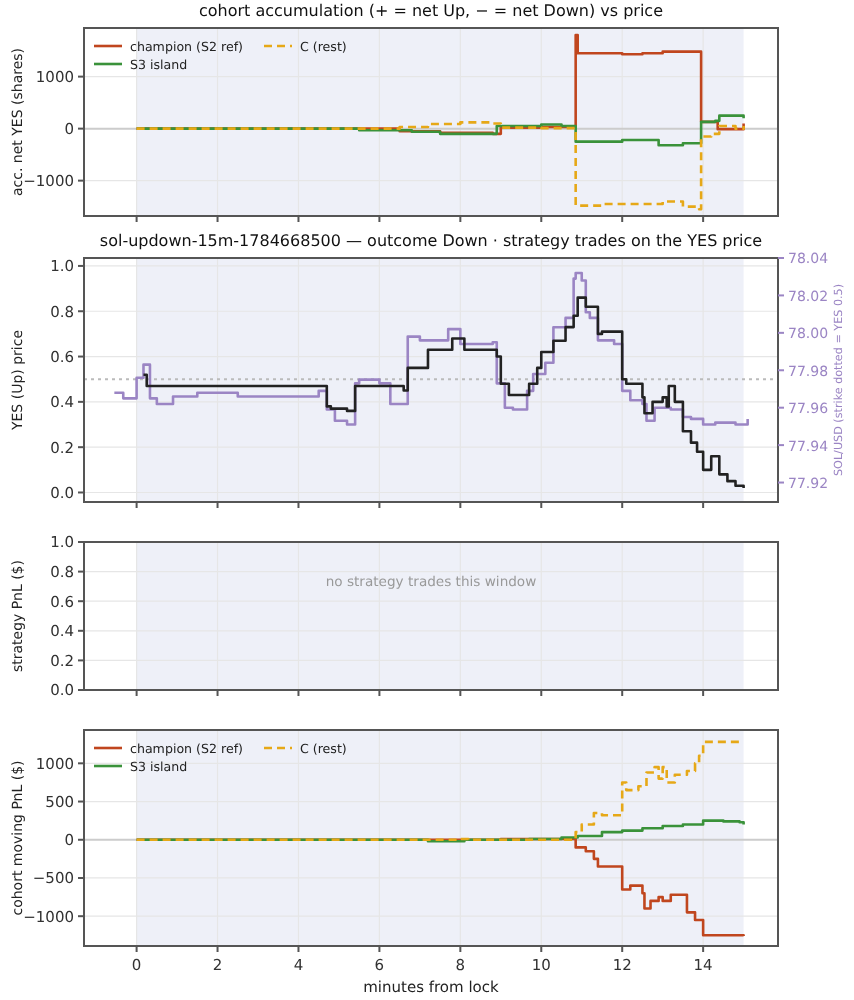 Image resolution: width=854 pixels, height=1000 pixels. I want to click on chart-title: cohort accumulation (+ = net Up, − = net Down) vs price, so click(431, 11).